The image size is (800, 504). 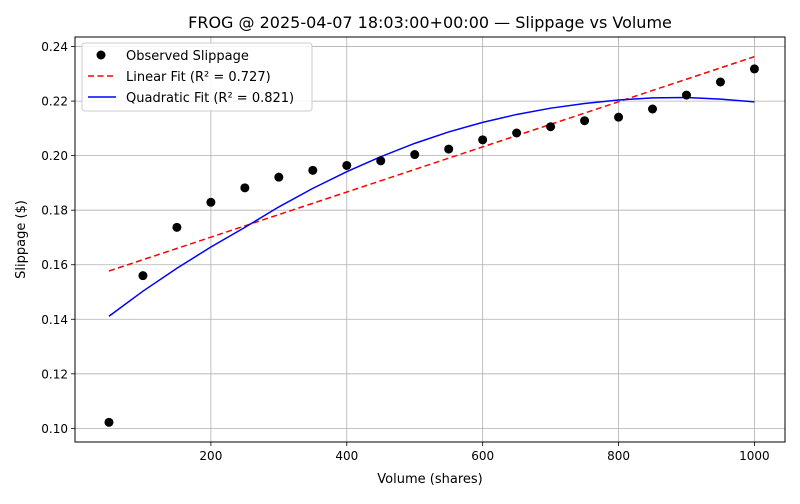 What do you see at coordinates (429, 479) in the screenshot?
I see `x-axis-label: Volume (shares)` at bounding box center [429, 479].